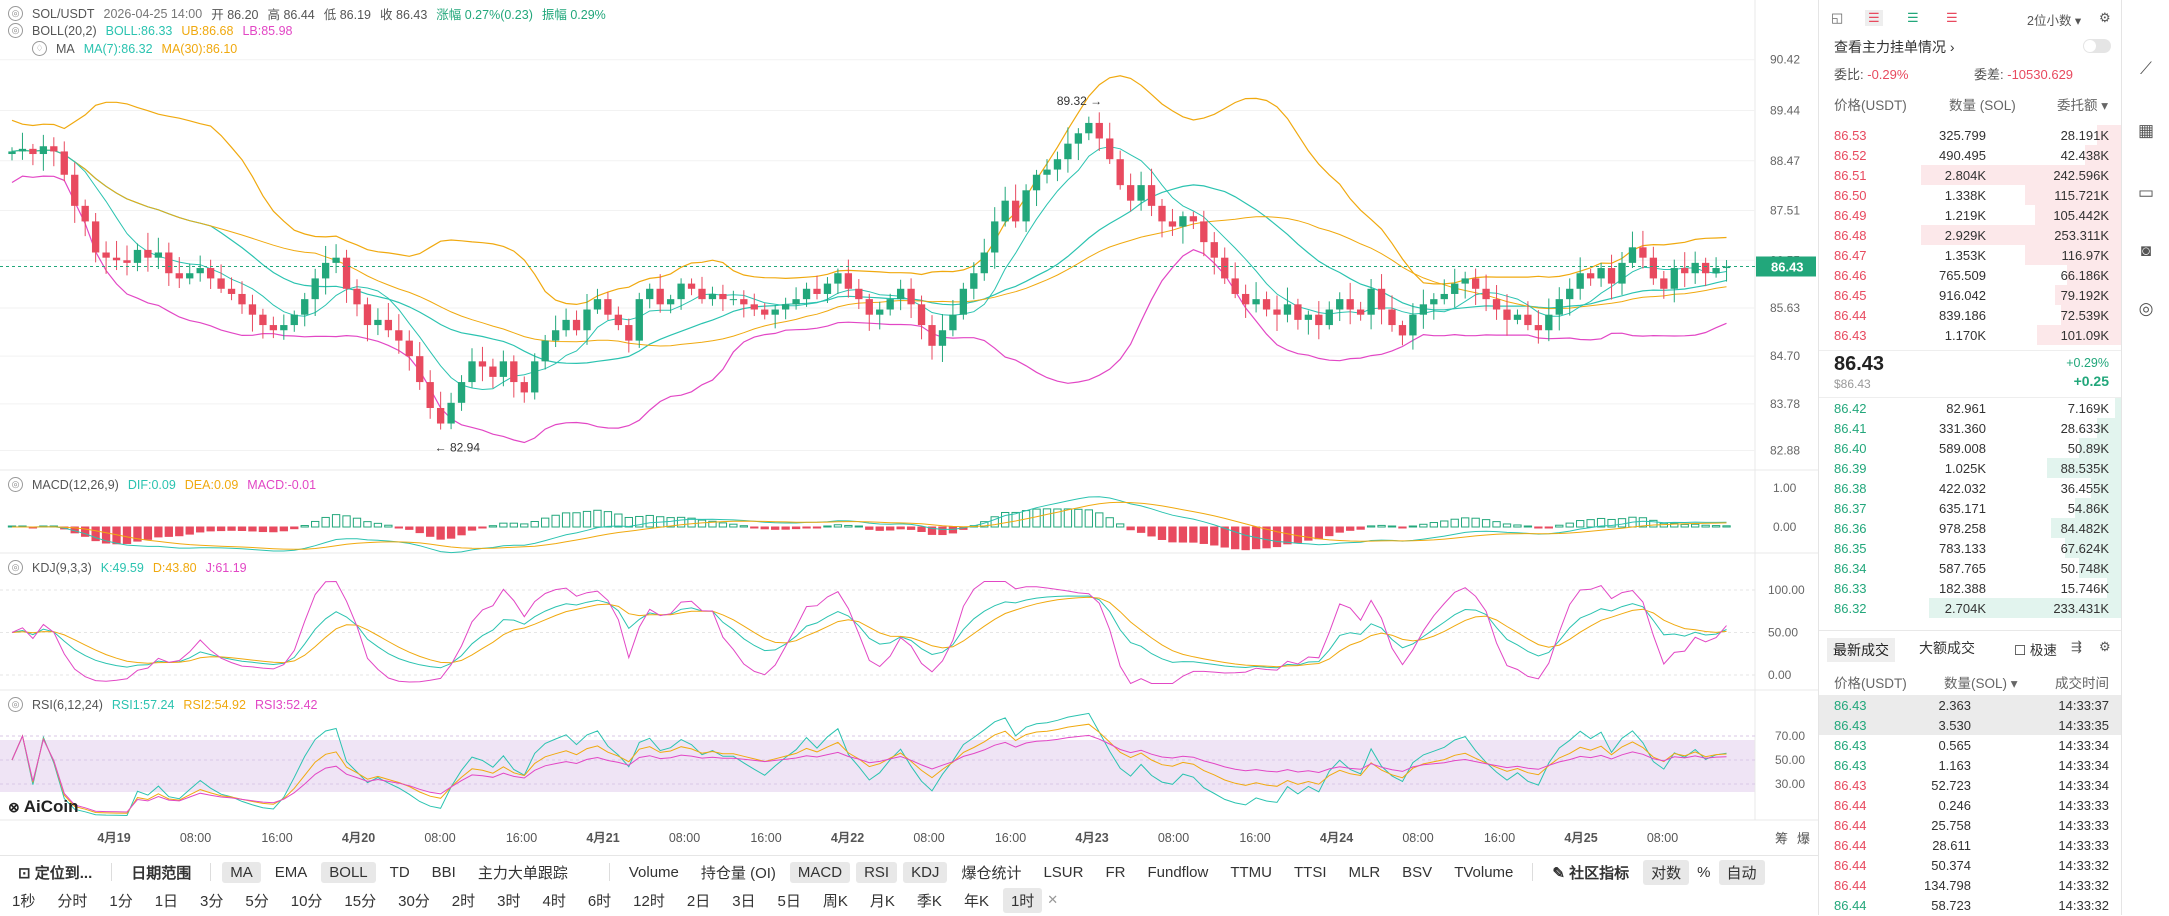 This screenshot has width=2169, height=916. What do you see at coordinates (976, 901) in the screenshot?
I see `period-year: 年K` at bounding box center [976, 901].